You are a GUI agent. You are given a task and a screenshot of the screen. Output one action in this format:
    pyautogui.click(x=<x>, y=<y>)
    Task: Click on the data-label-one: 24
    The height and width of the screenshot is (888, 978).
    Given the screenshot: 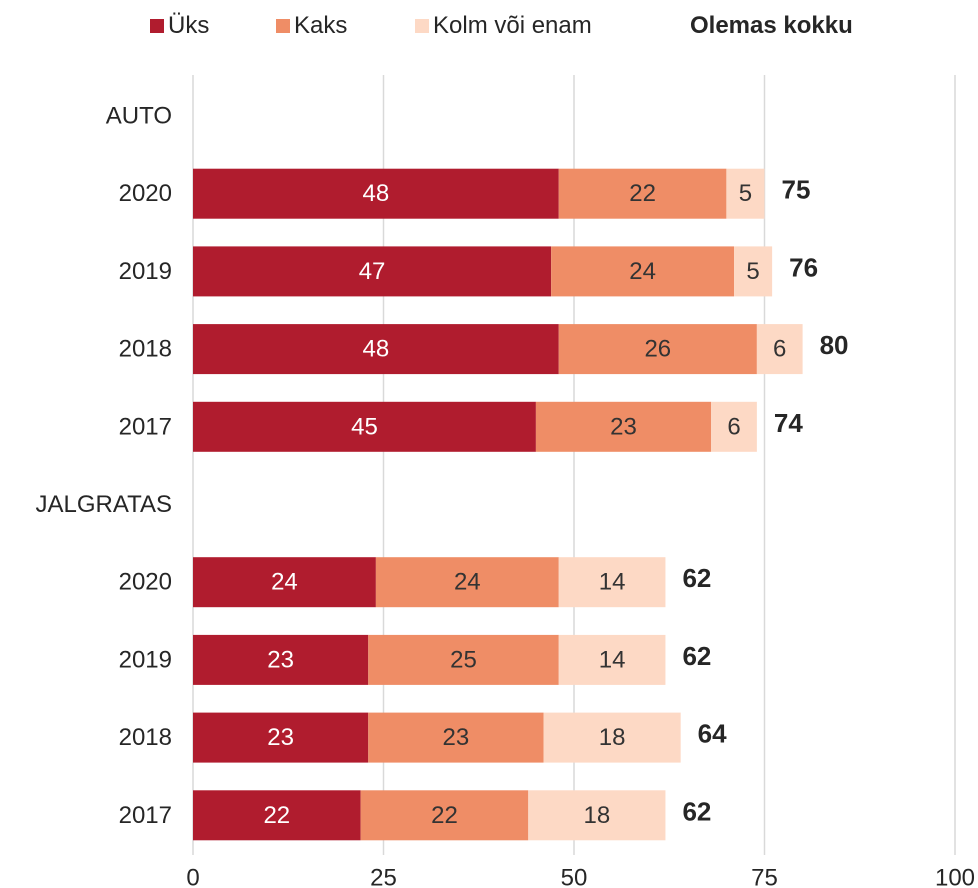 What is the action you would take?
    pyautogui.click(x=284, y=582)
    